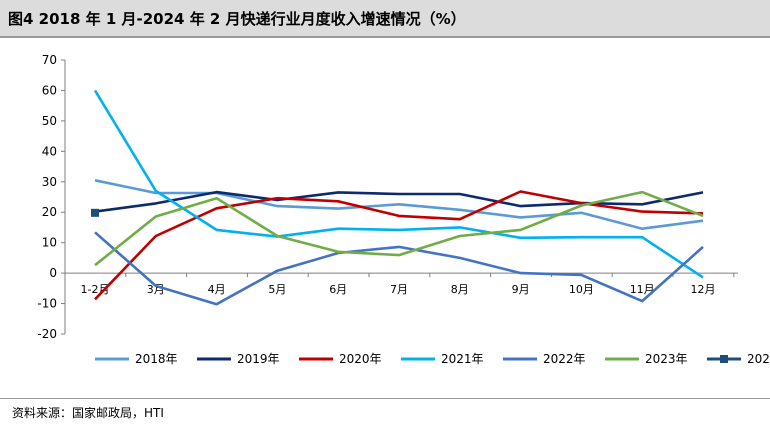  What do you see at coordinates (88, 413) in the screenshot?
I see `source-note: 资料来源：国家邮政局，HTI` at bounding box center [88, 413].